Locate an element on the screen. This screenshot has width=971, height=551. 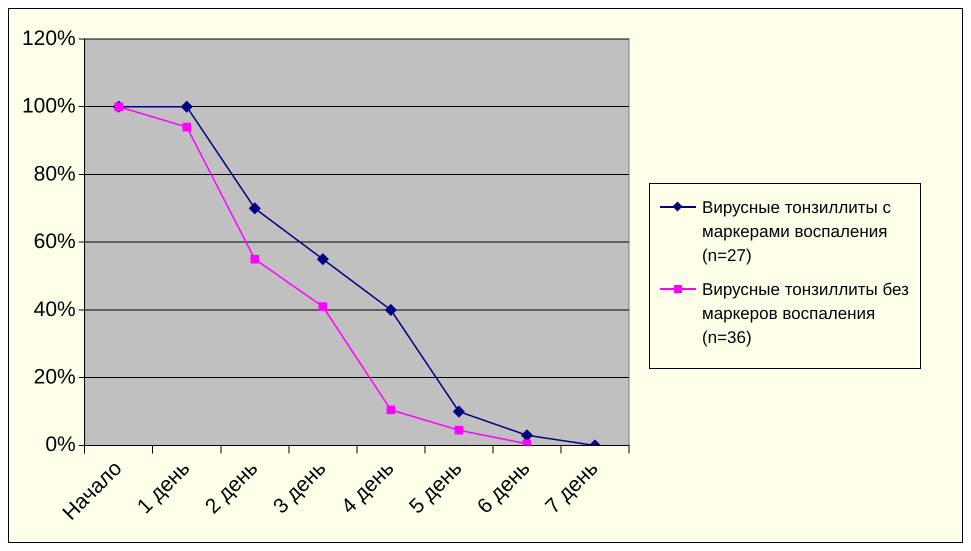
y-tick-label: 40% is located at coordinates (55, 309).